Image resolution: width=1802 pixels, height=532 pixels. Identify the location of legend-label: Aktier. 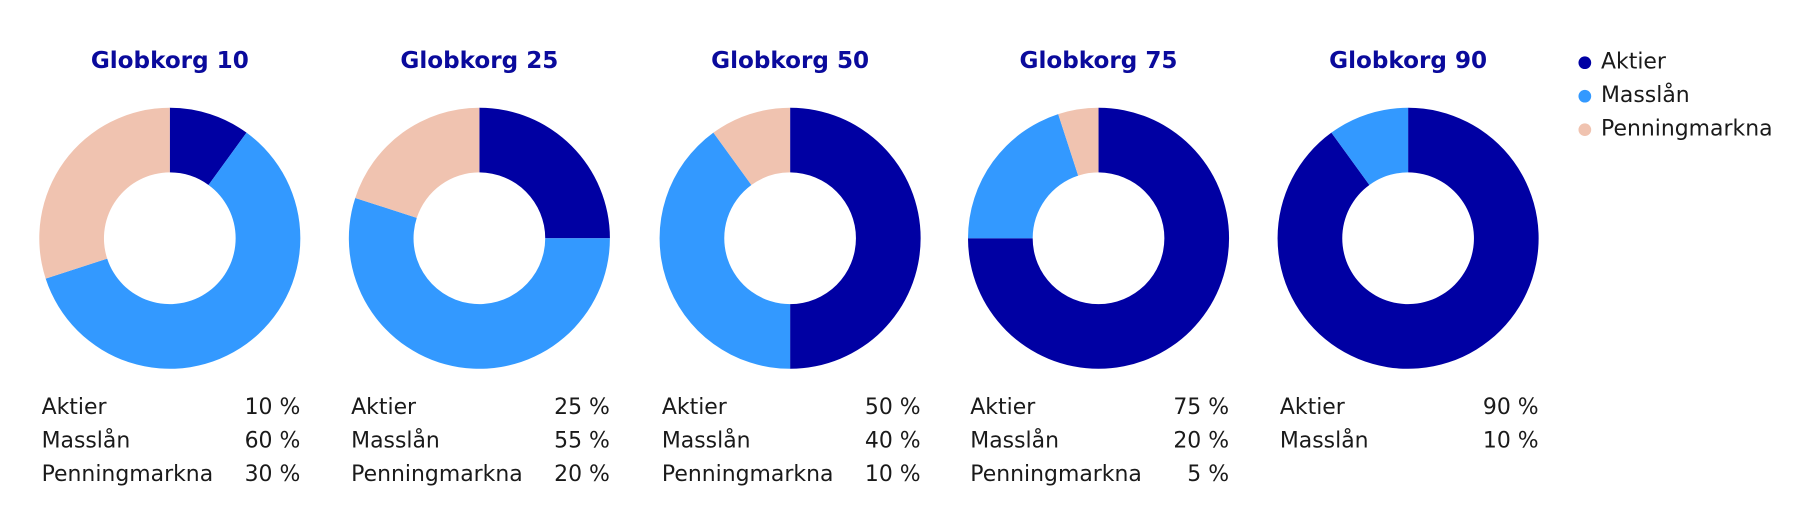
(1634, 62).